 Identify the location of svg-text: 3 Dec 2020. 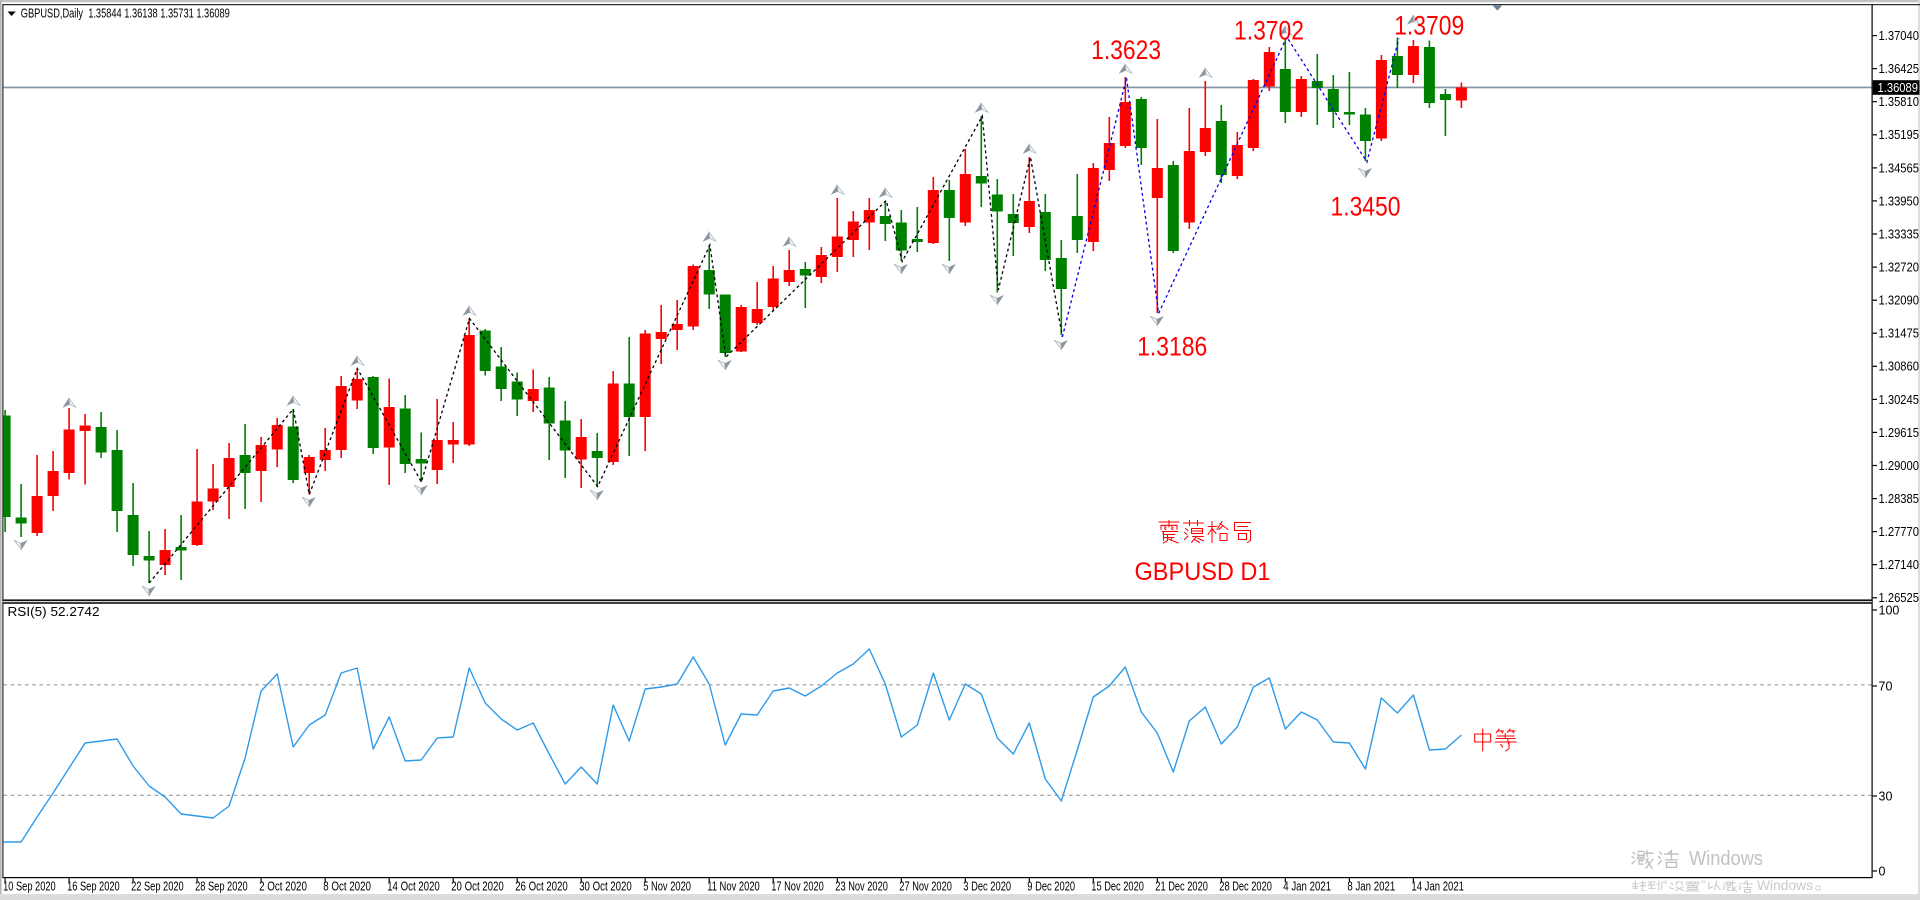
(987, 887).